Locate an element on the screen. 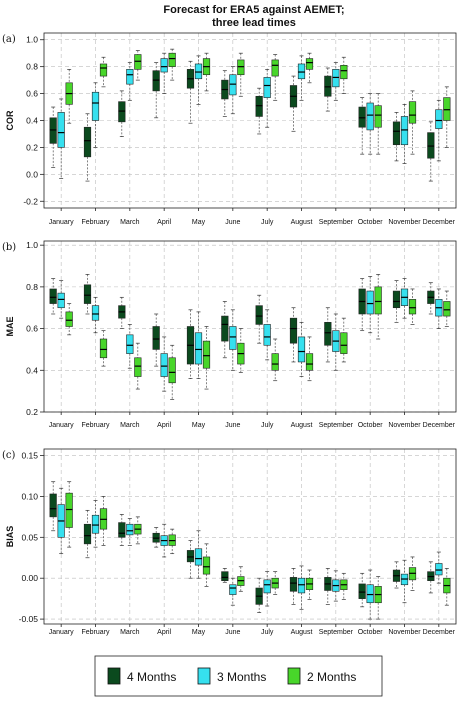 The image size is (474, 723). legend-label-4-months: 4 Months is located at coordinates (151, 677).